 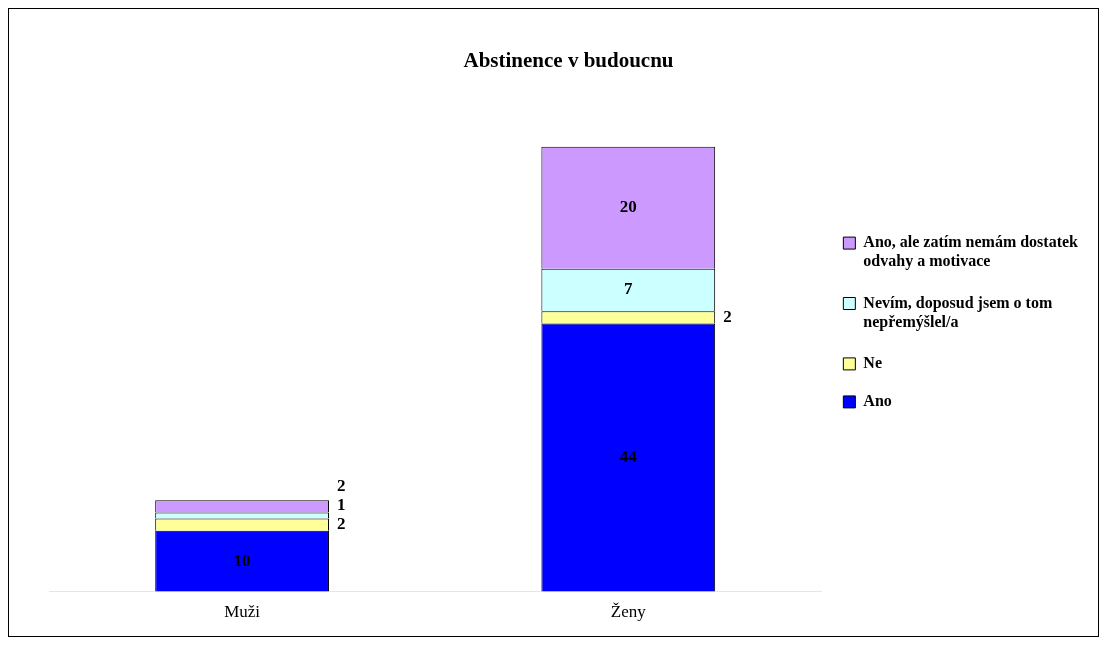 What do you see at coordinates (873, 363) in the screenshot?
I see `legend-label: Ne` at bounding box center [873, 363].